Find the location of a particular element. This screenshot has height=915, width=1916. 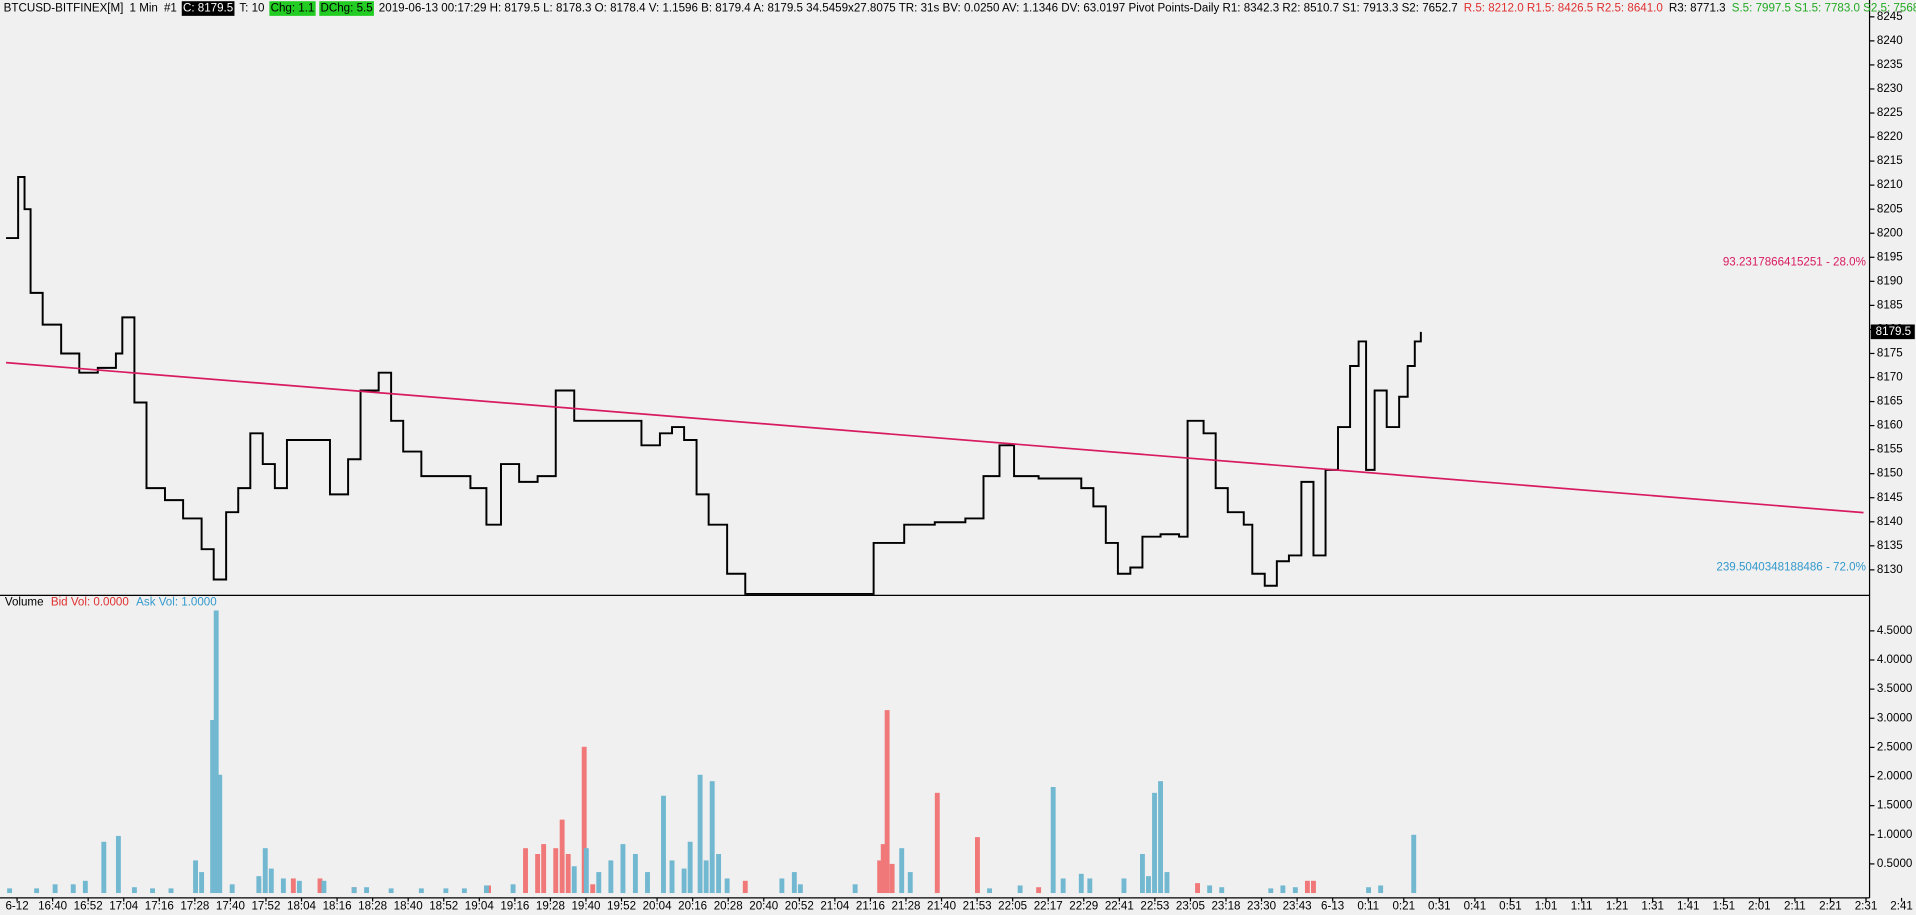

legend-entry: Bid Vol: 0.0000 is located at coordinates (90, 603).